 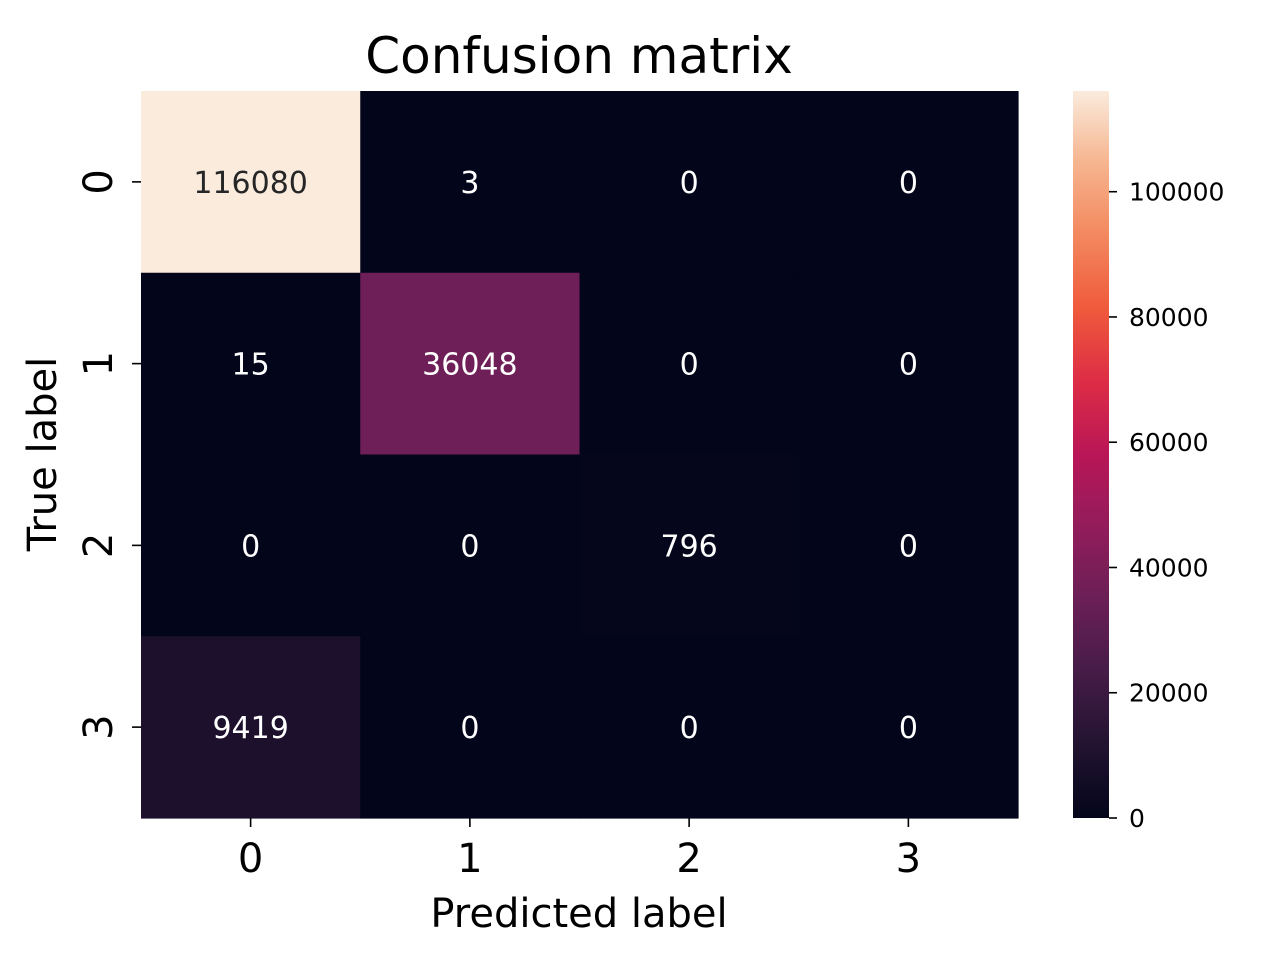 What do you see at coordinates (579, 850) in the screenshot?
I see `x-axis-ticks: 0 1 2 3` at bounding box center [579, 850].